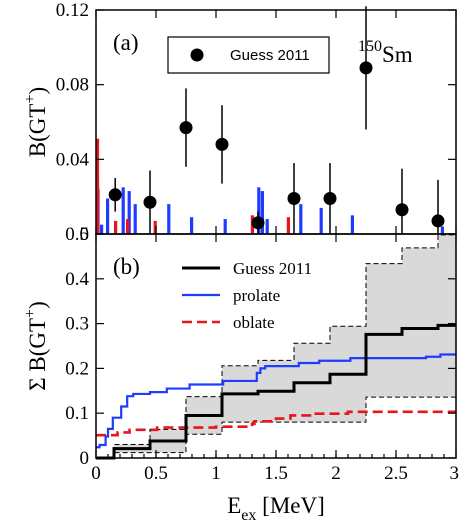 This screenshot has width=463, height=528. Describe the element at coordinates (85, 458) in the screenshot. I see `b-ytick-label-0: 0` at that location.